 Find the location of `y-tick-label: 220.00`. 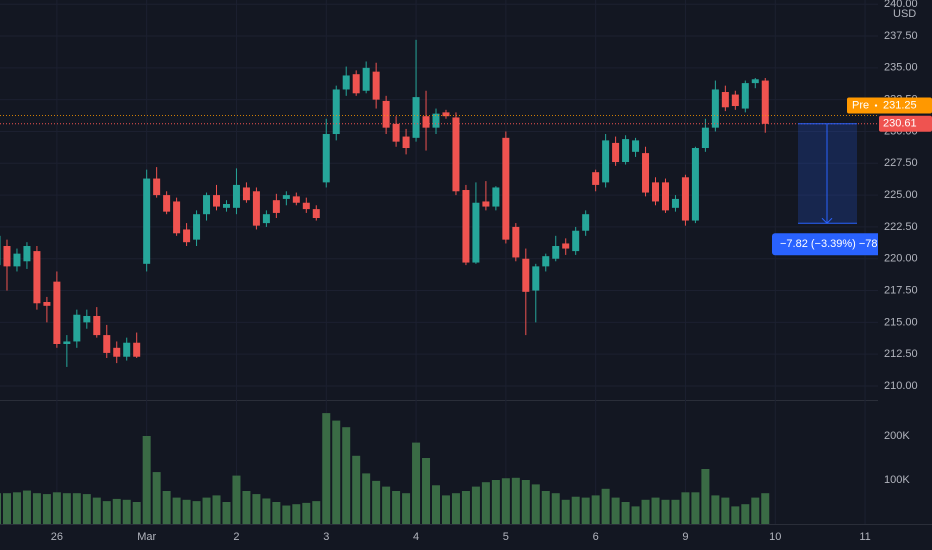

y-tick-label: 220.00 is located at coordinates (901, 259).